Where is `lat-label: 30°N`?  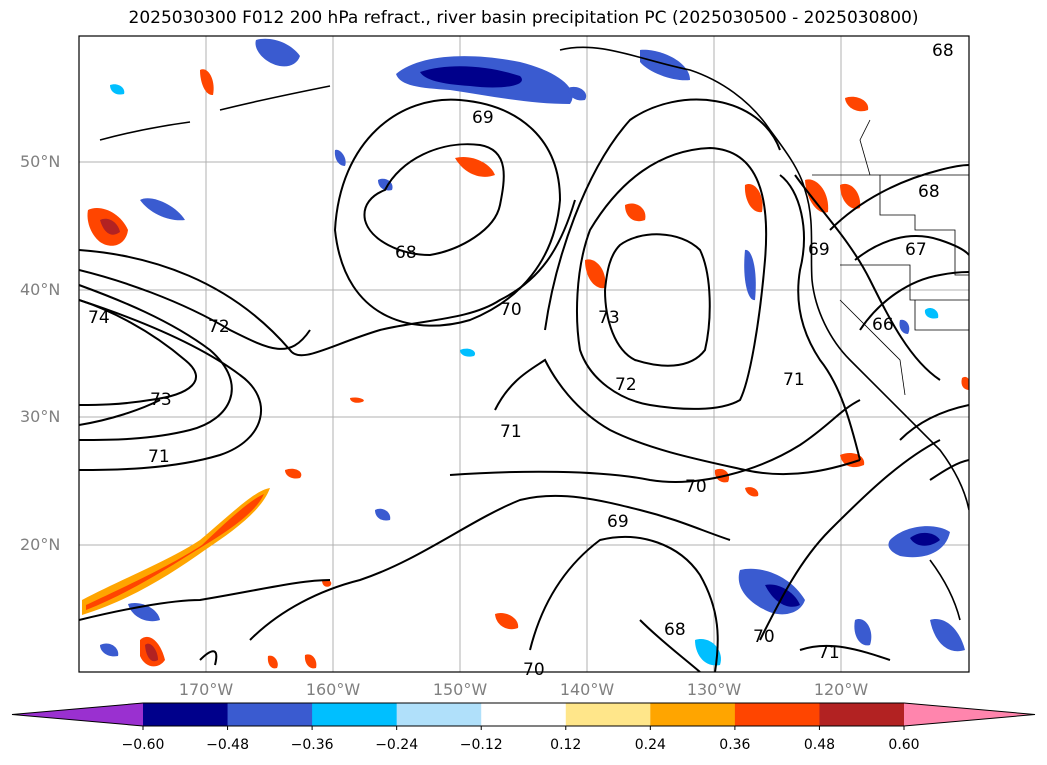
lat-label: 30°N is located at coordinates (40, 416).